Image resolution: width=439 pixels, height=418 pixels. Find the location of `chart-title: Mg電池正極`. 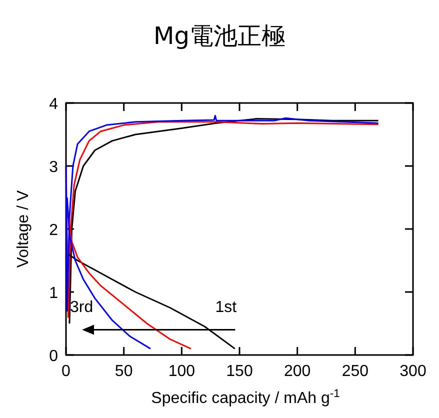

chart-title: Mg電池正極 is located at coordinates (220, 36).